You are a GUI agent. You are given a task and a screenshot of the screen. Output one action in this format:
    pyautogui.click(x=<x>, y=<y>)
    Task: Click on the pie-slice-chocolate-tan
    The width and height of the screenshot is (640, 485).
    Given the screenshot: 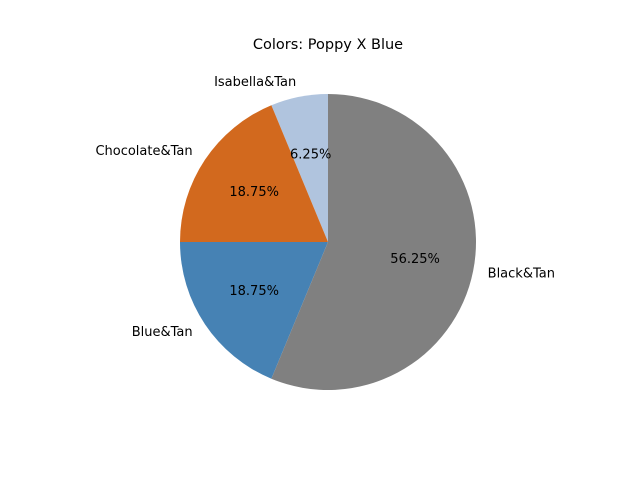 What is the action you would take?
    pyautogui.click(x=254, y=173)
    